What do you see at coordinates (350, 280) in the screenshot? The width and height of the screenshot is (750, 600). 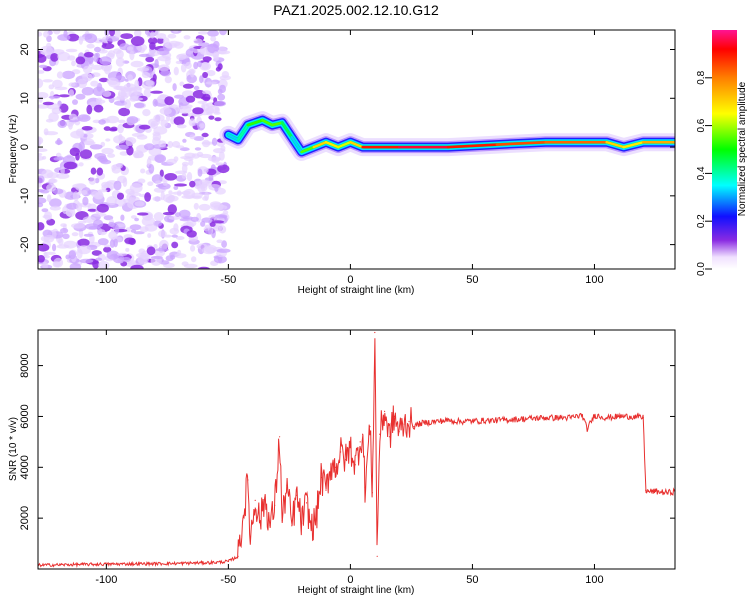 I see `x-tick-label: 0` at bounding box center [350, 280].